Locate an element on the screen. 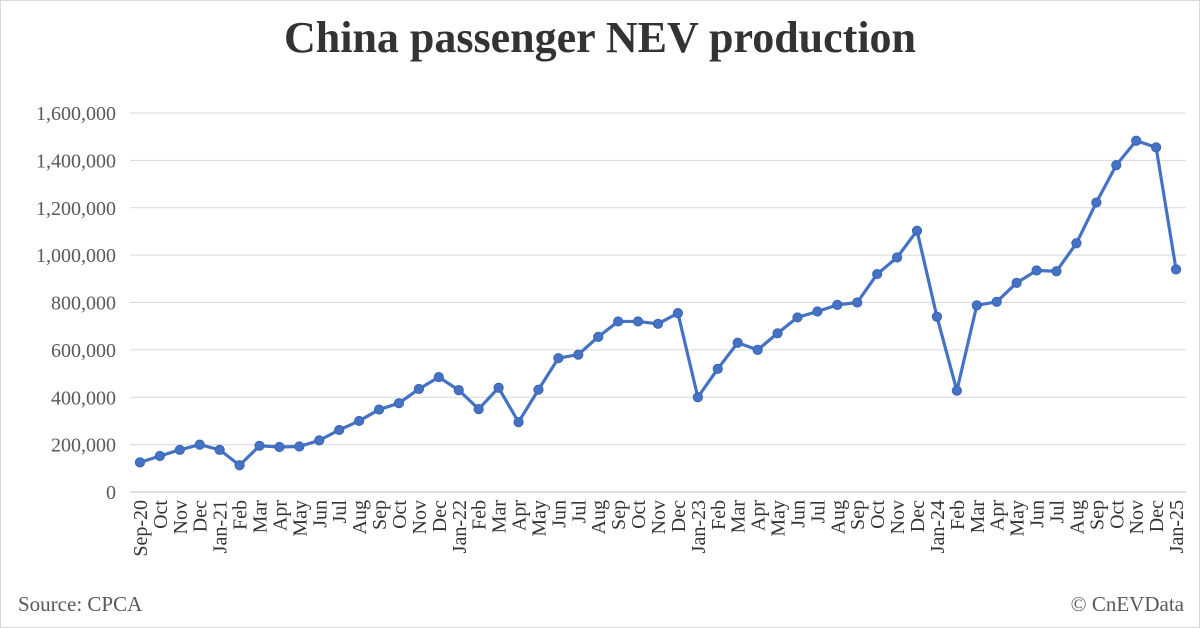  x-tick-label: Jan-21 is located at coordinates (221, 526).